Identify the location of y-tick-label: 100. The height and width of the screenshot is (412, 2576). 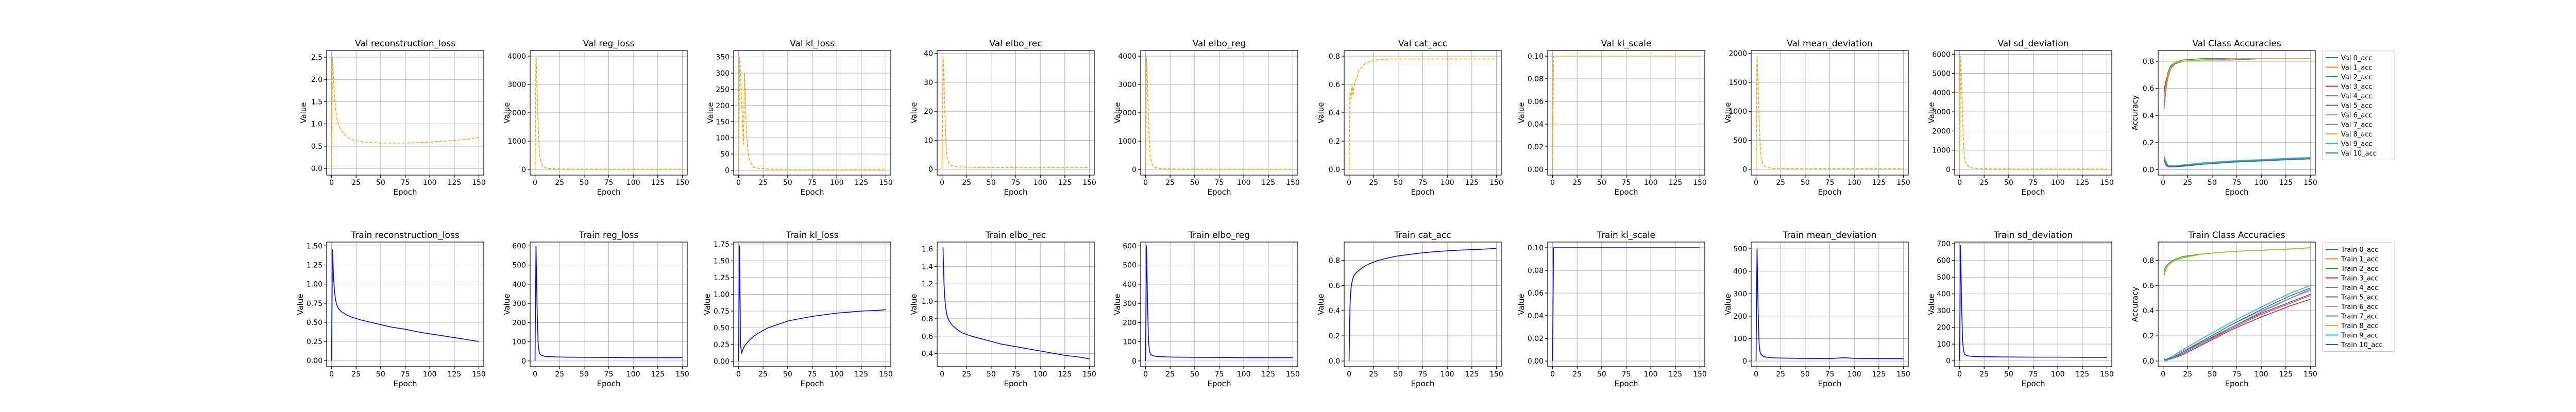
(1944, 344).